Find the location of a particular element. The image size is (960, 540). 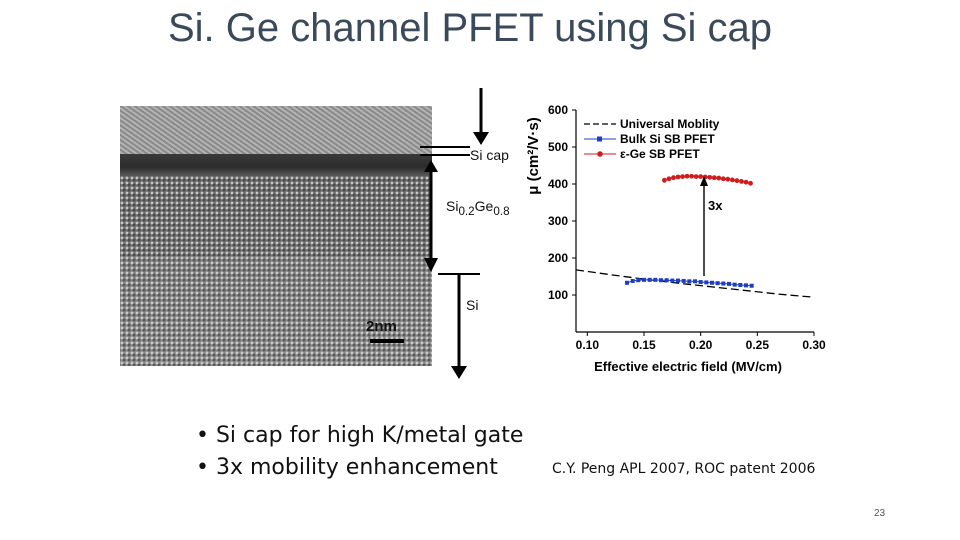

tem-lattice-region is located at coordinates (276, 271).